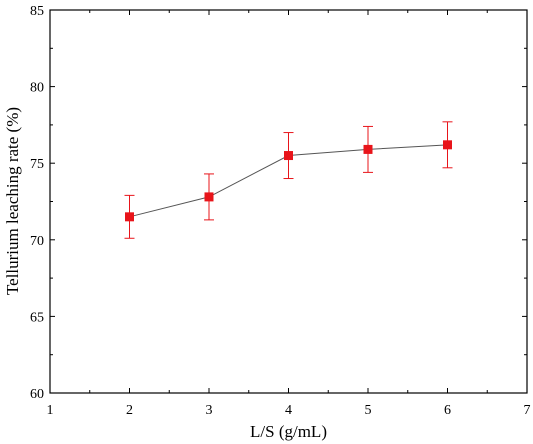 The width and height of the screenshot is (533, 444). I want to click on y-tick-label: 60, so click(37, 394).